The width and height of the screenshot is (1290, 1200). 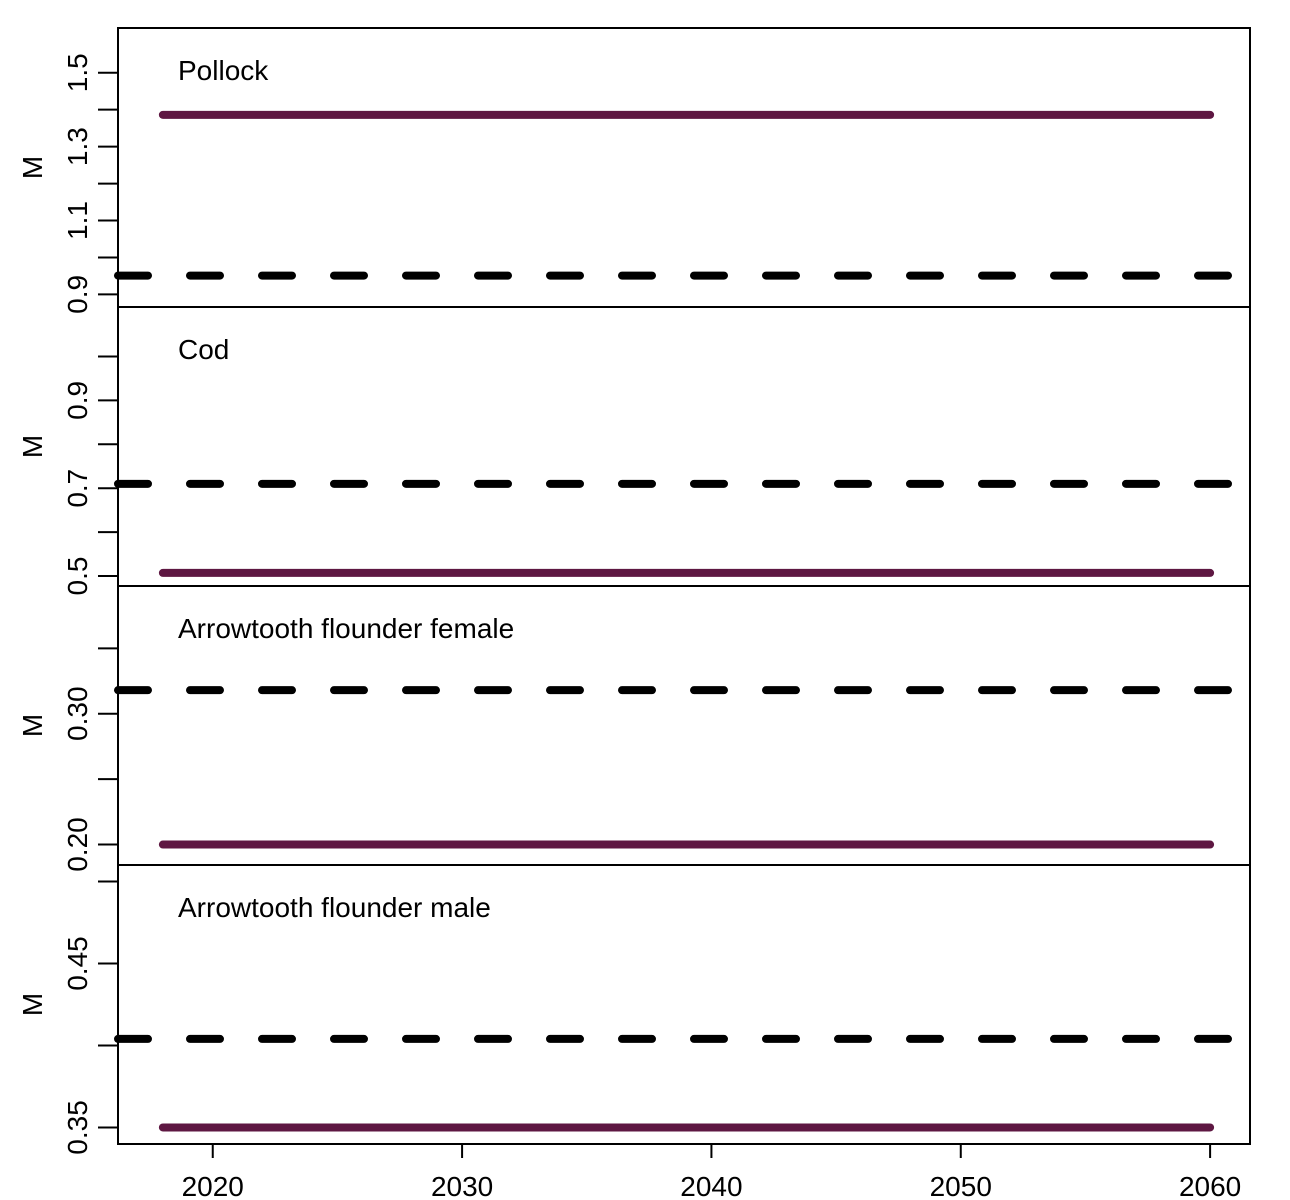 I want to click on panel-title: Arrowtooth flounder male, so click(x=334, y=907).